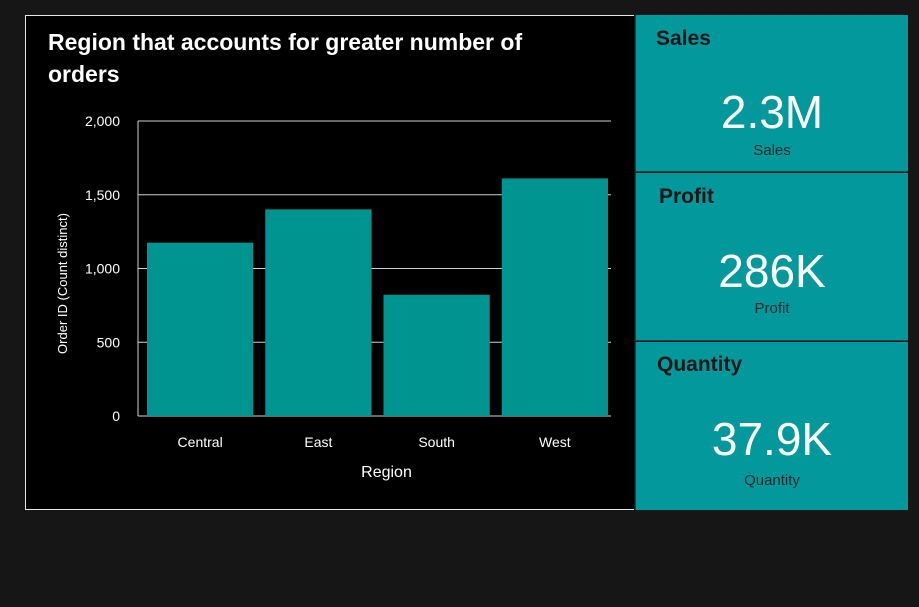 The image size is (919, 607). I want to click on y-axis-title: Order ID (Count distinct), so click(62, 283).